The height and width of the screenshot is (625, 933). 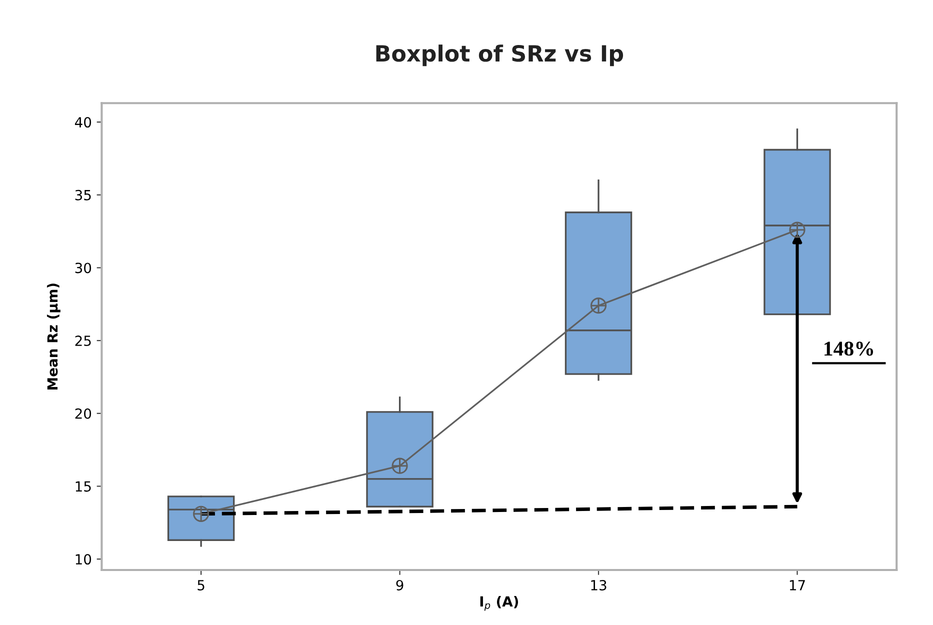 I want to click on y-tick-label: 35, so click(x=83, y=195).